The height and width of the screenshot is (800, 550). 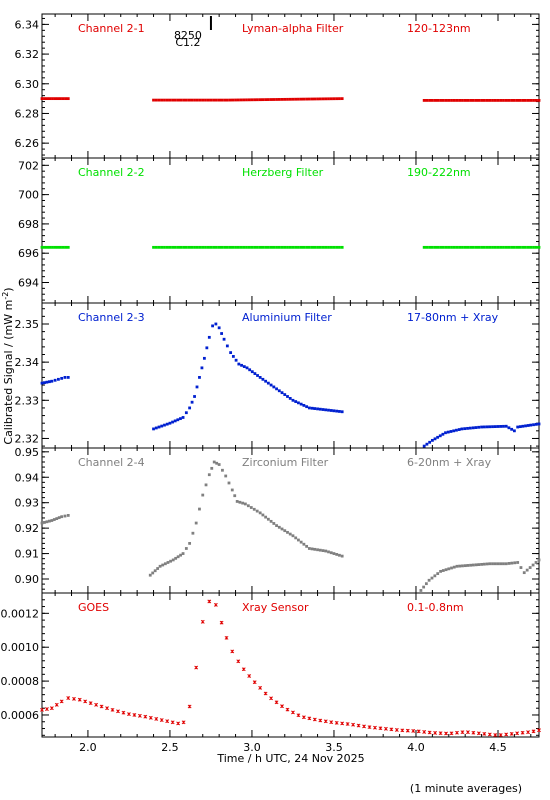 I want to click on panel-filter-label: Xray Sensor, so click(x=275, y=607).